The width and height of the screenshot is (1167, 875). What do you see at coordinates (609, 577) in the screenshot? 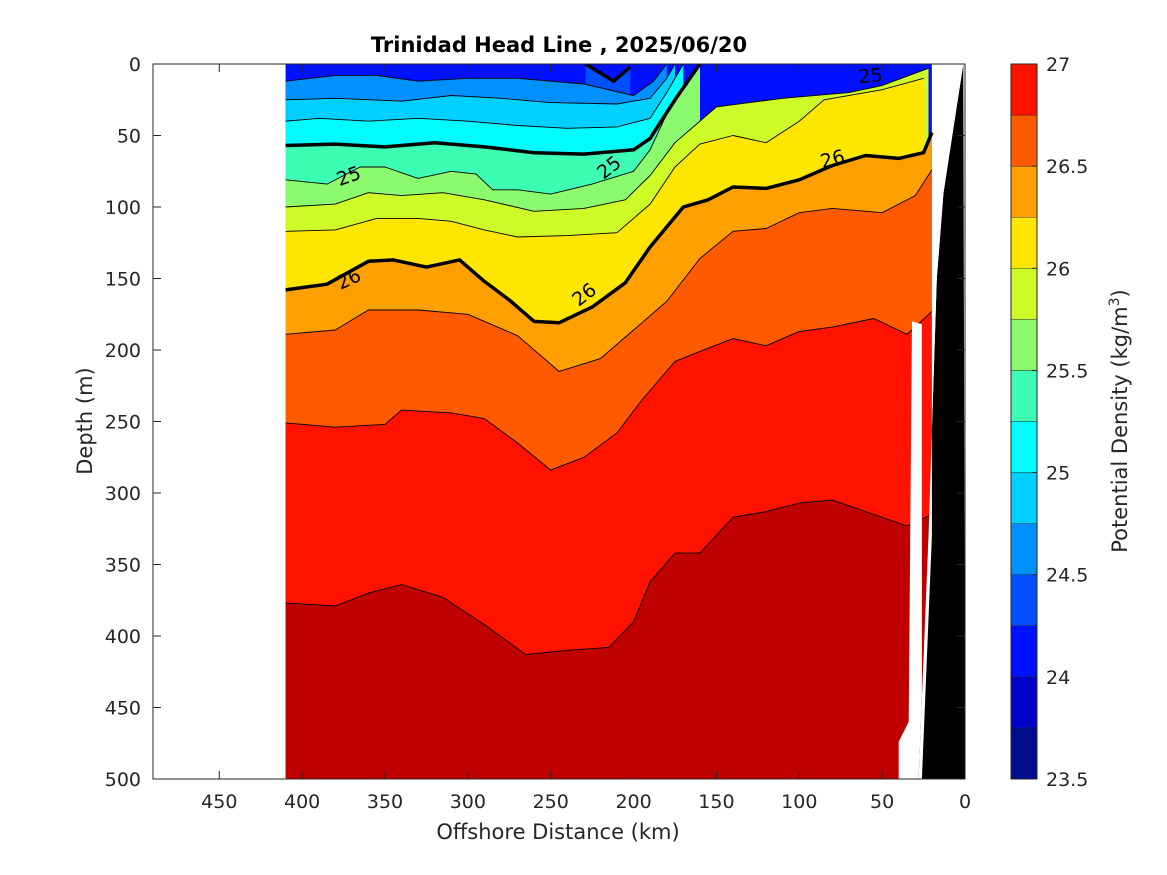
I see `contour-line-26.75` at bounding box center [609, 577].